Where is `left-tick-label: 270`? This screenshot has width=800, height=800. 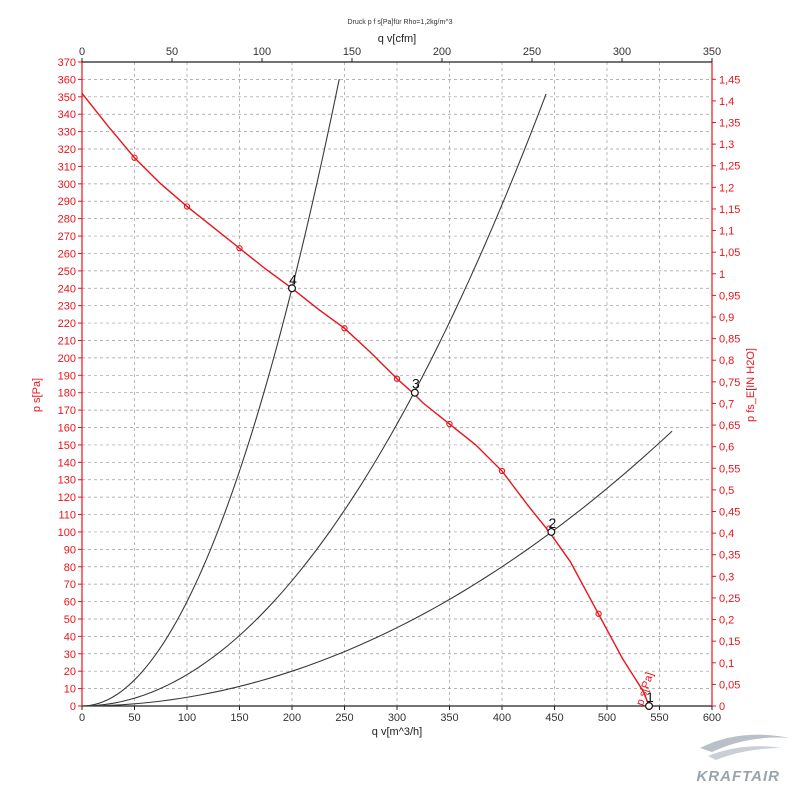
left-tick-label: 270 is located at coordinates (67, 237).